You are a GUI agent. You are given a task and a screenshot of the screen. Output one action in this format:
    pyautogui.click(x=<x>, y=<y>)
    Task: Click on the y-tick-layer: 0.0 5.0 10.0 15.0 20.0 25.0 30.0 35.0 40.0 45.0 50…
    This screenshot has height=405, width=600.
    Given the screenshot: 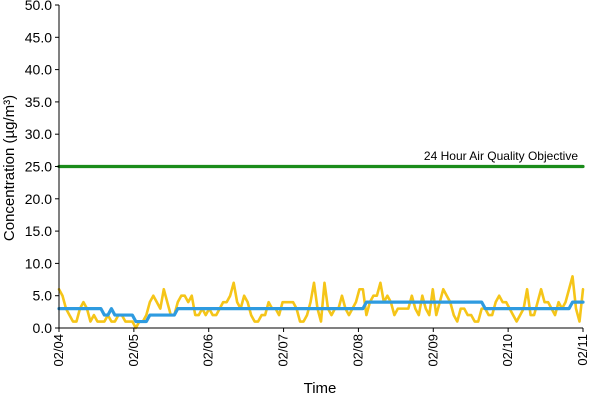 What is the action you would take?
    pyautogui.click(x=42, y=168)
    